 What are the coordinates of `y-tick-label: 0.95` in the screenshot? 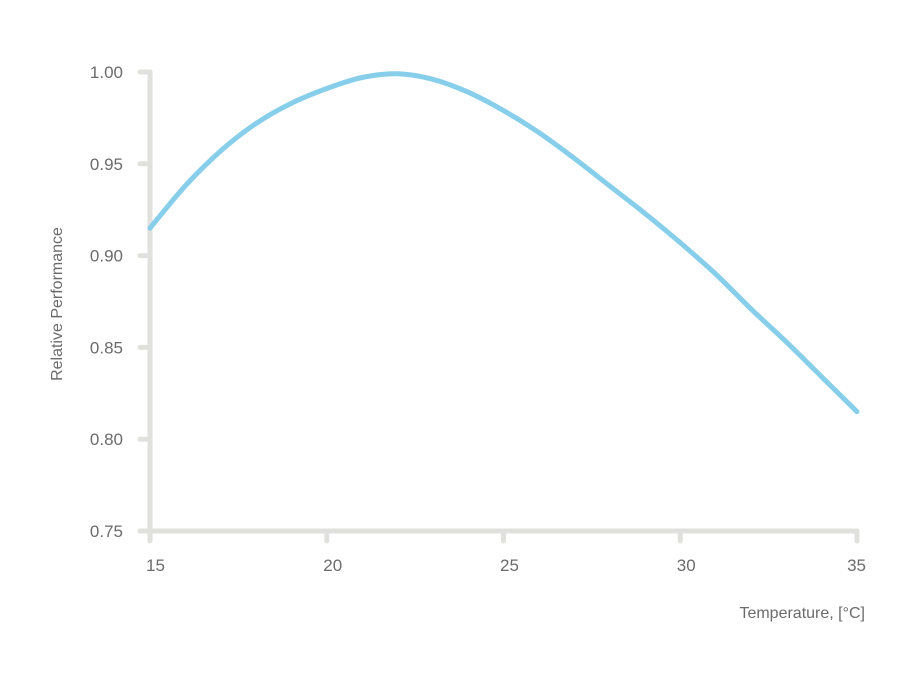 It's located at (106, 164).